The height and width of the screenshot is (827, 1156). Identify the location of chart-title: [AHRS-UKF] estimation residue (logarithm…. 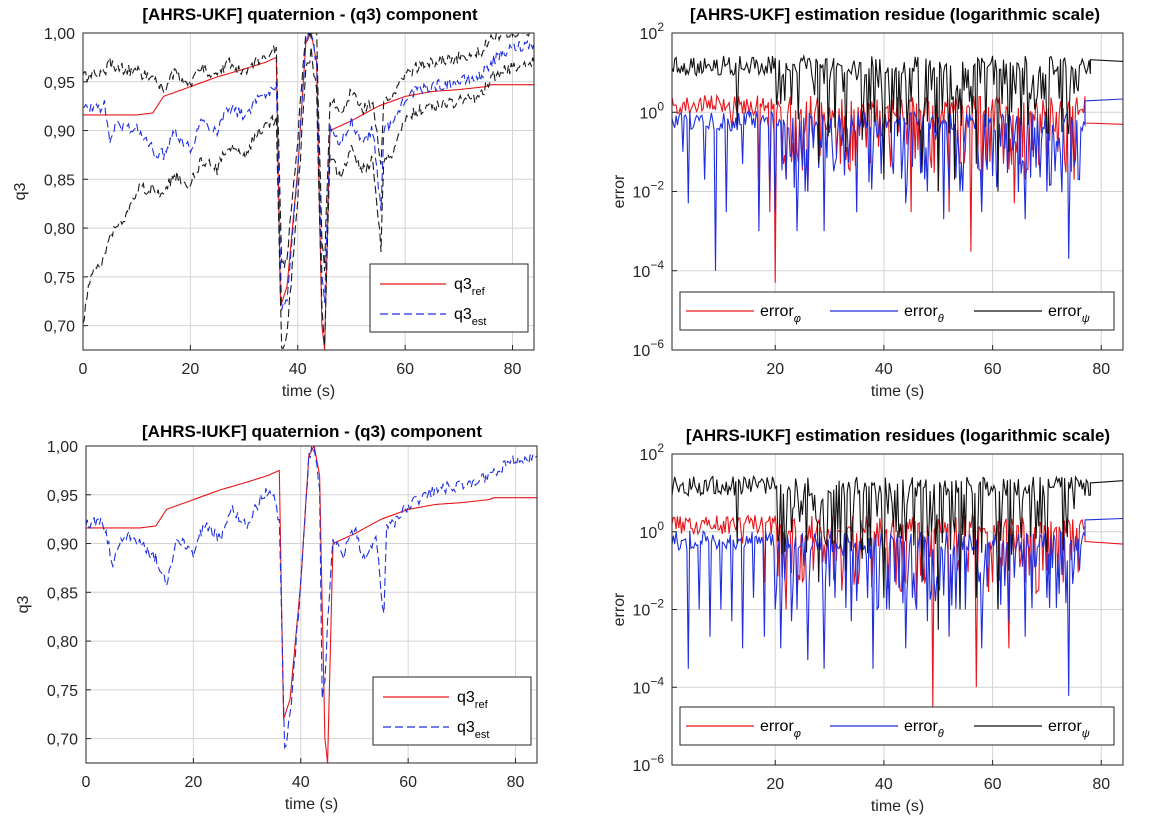
(895, 14).